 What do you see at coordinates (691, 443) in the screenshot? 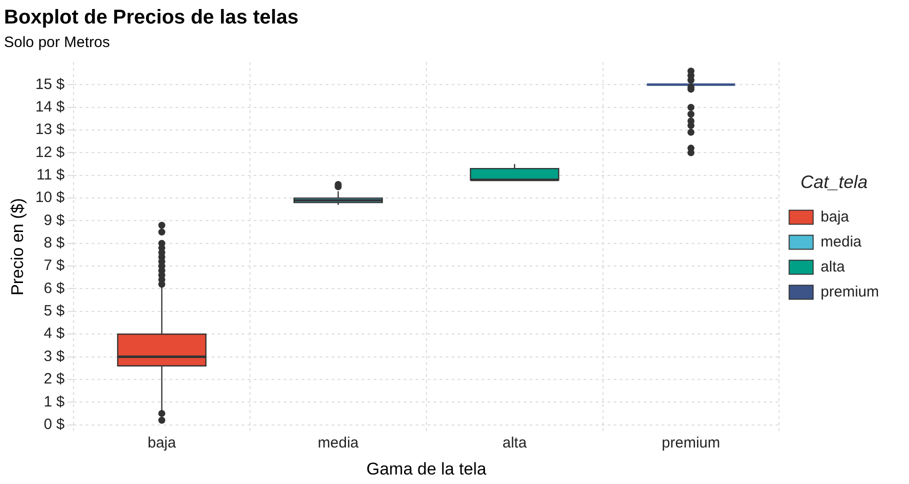
I see `x-tick-label: premium` at bounding box center [691, 443].